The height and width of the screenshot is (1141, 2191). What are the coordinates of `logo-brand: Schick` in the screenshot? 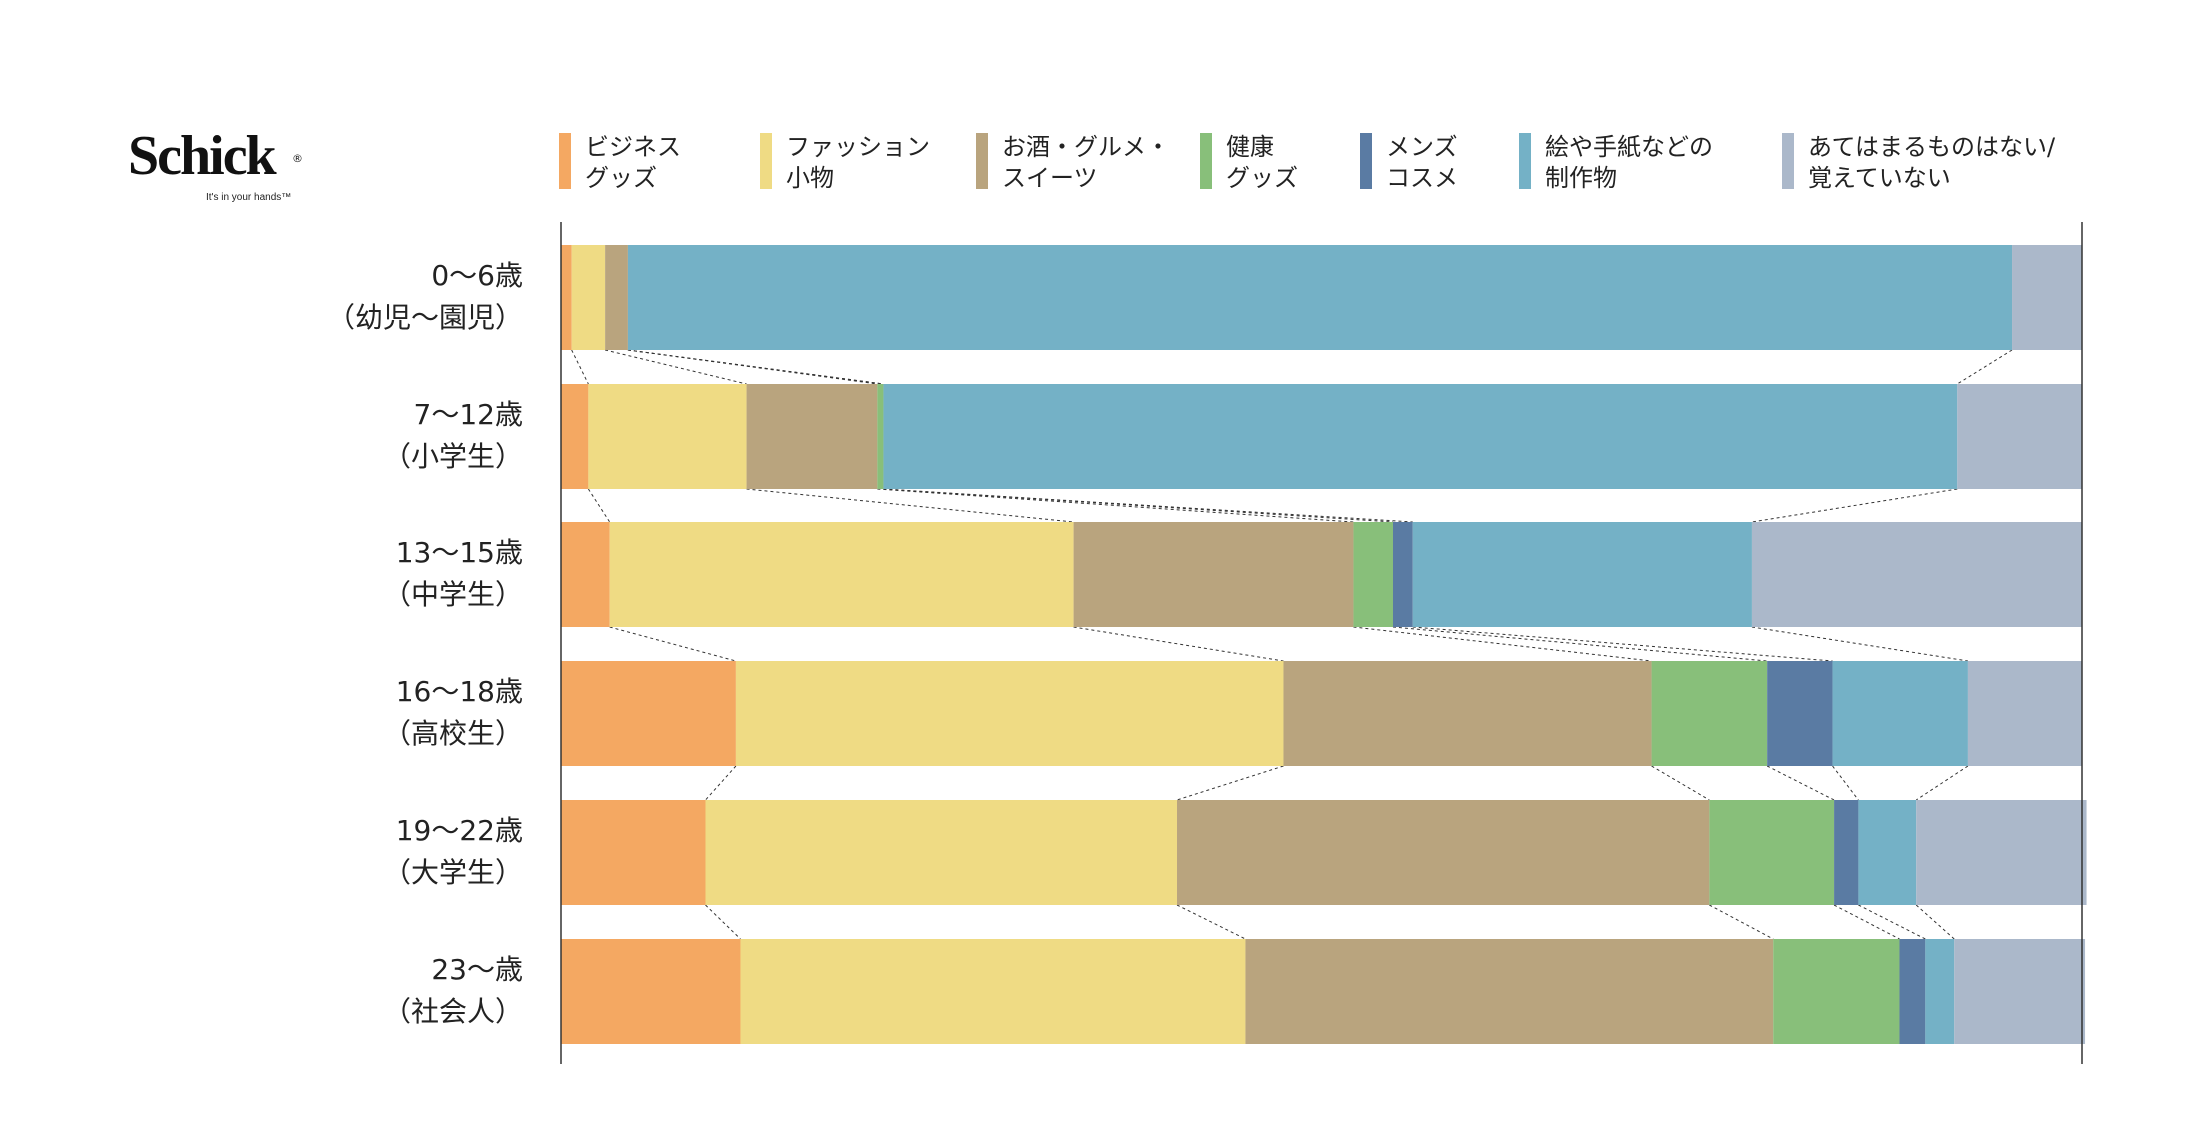 It's located at (202, 156).